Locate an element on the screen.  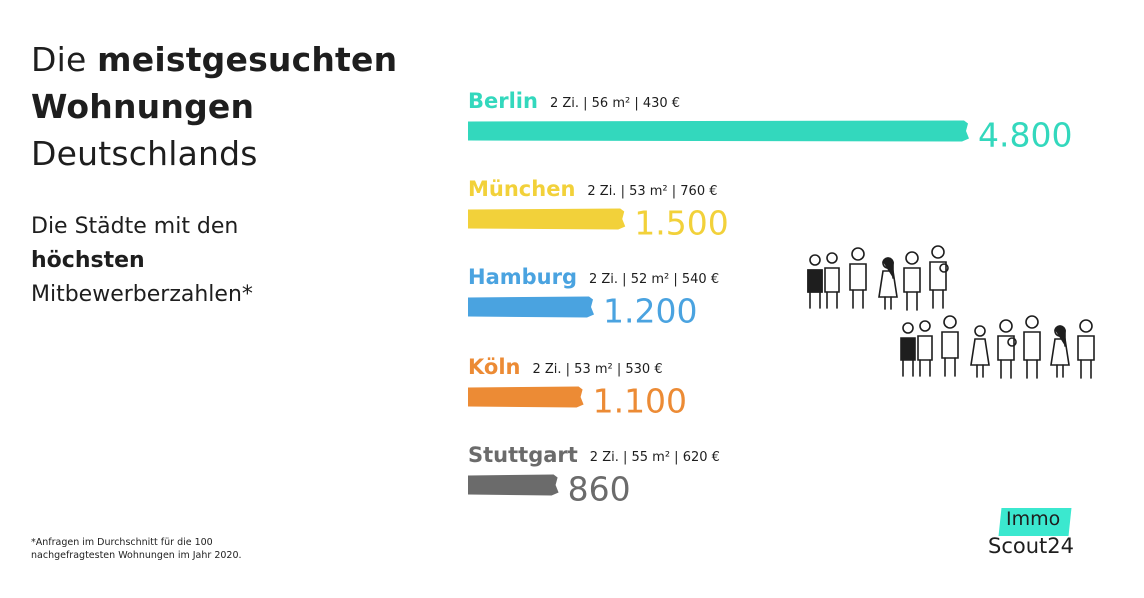
logo-scout-text: Scout24 is located at coordinates (1031, 546).